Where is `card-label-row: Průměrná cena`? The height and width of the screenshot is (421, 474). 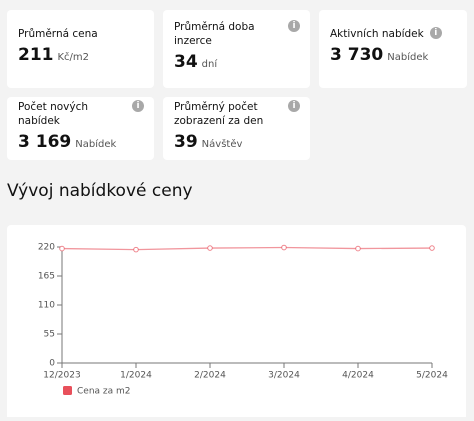
card-label-row: Průměrná cena is located at coordinates (81, 34).